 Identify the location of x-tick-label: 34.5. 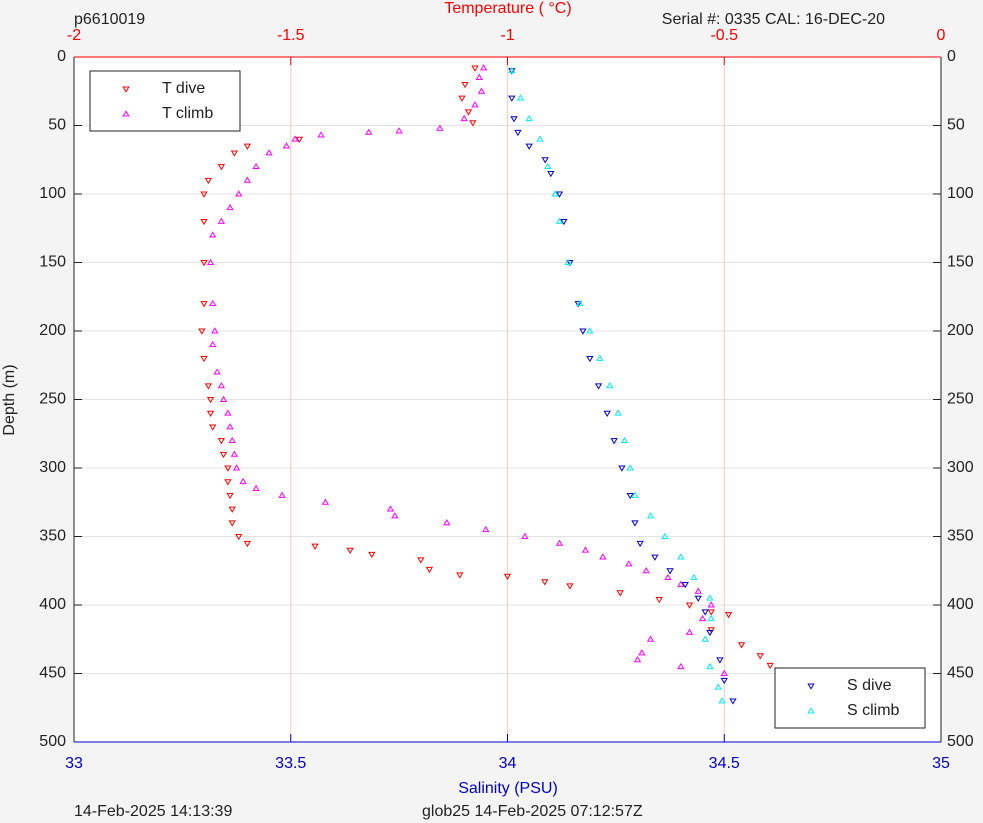
(724, 763).